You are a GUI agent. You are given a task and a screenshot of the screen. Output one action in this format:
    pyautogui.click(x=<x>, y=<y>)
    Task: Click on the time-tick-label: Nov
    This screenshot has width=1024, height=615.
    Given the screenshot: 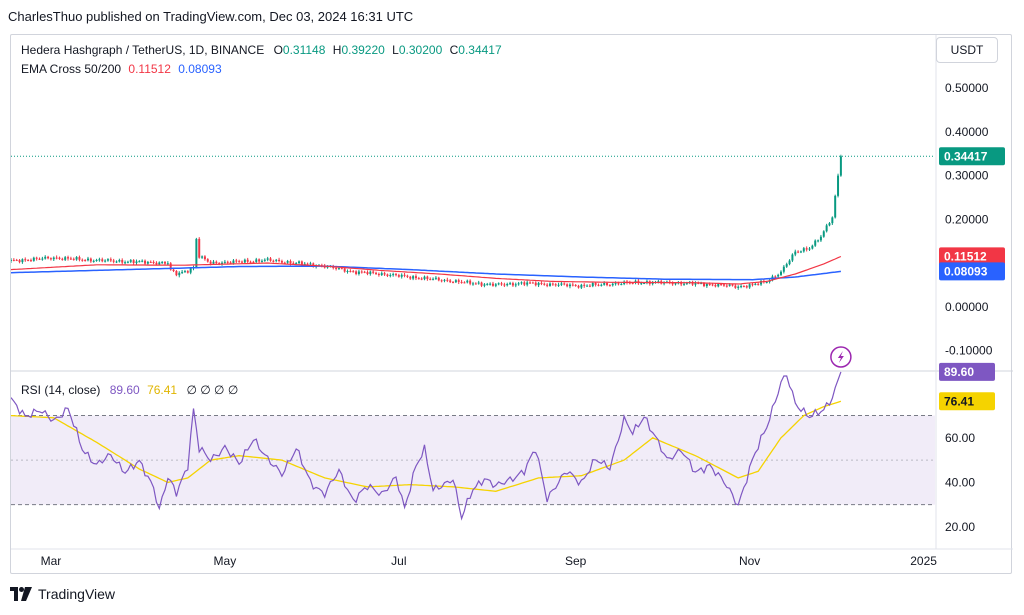 What is the action you would take?
    pyautogui.click(x=749, y=561)
    